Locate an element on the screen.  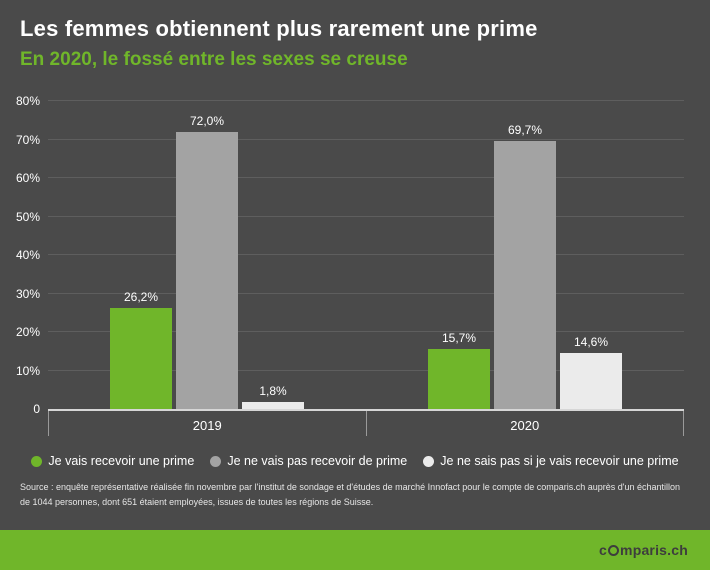
x-axis: 2019 2020 is located at coordinates (366, 422).